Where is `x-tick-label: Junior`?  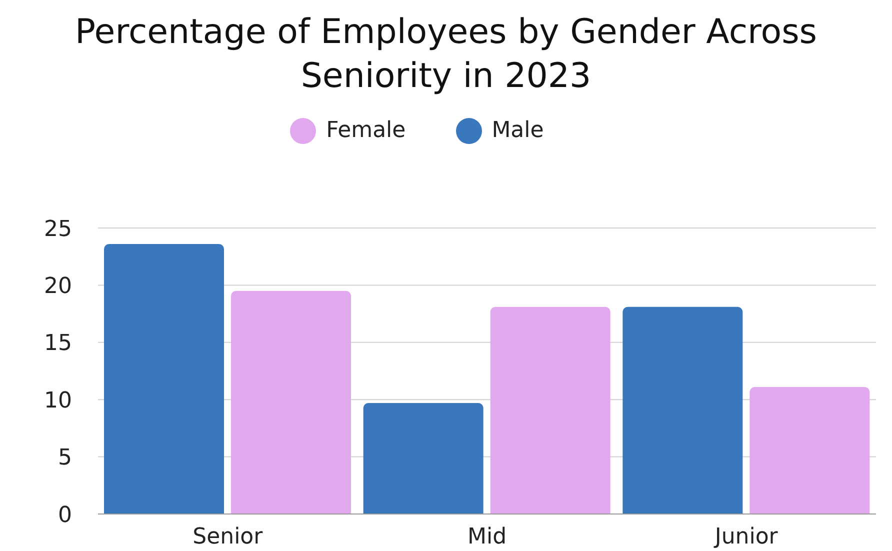
x-tick-label: Junior is located at coordinates (745, 537).